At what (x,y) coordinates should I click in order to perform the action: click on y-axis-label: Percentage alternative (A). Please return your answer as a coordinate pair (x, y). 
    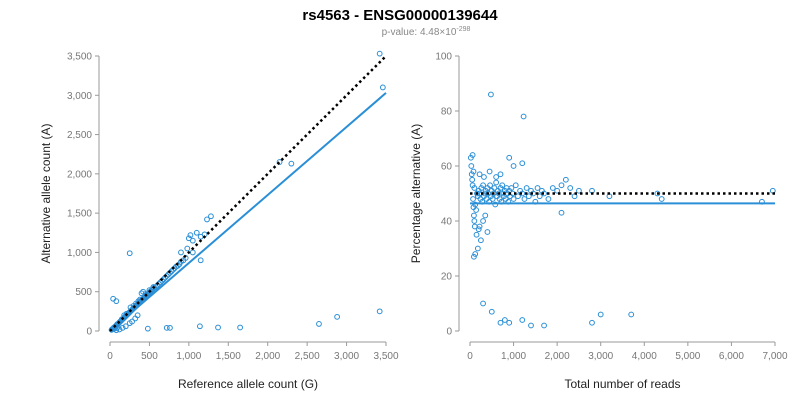
    Looking at the image, I should click on (416, 193).